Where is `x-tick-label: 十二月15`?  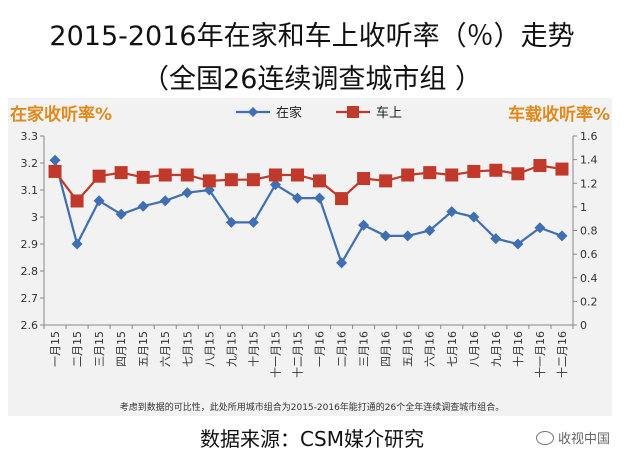
x-tick-label: 十二月15 is located at coordinates (297, 354).